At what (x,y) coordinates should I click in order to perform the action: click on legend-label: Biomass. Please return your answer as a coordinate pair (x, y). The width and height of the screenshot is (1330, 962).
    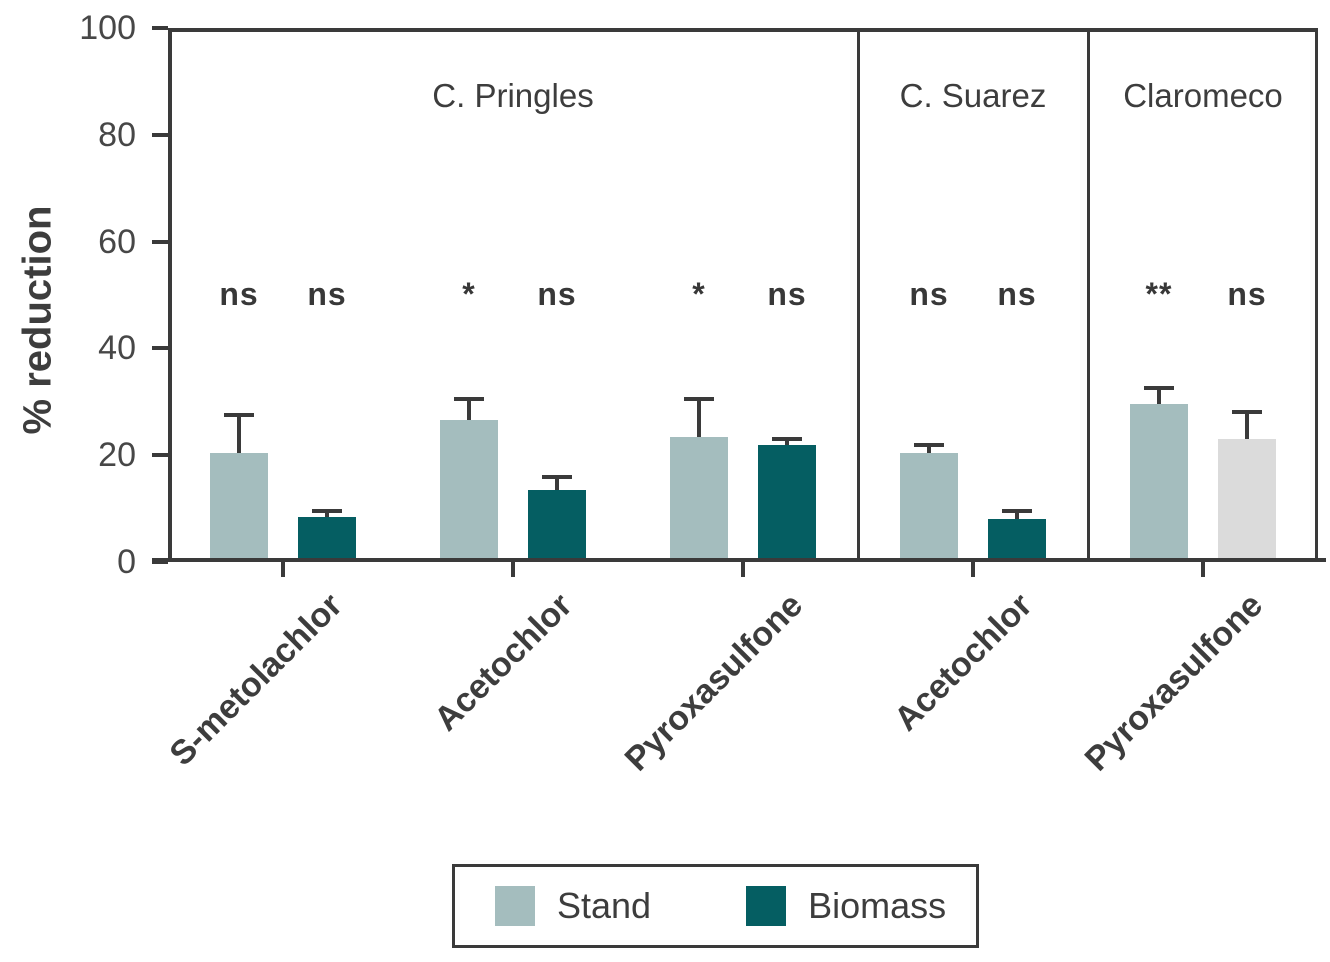
    Looking at the image, I should click on (877, 905).